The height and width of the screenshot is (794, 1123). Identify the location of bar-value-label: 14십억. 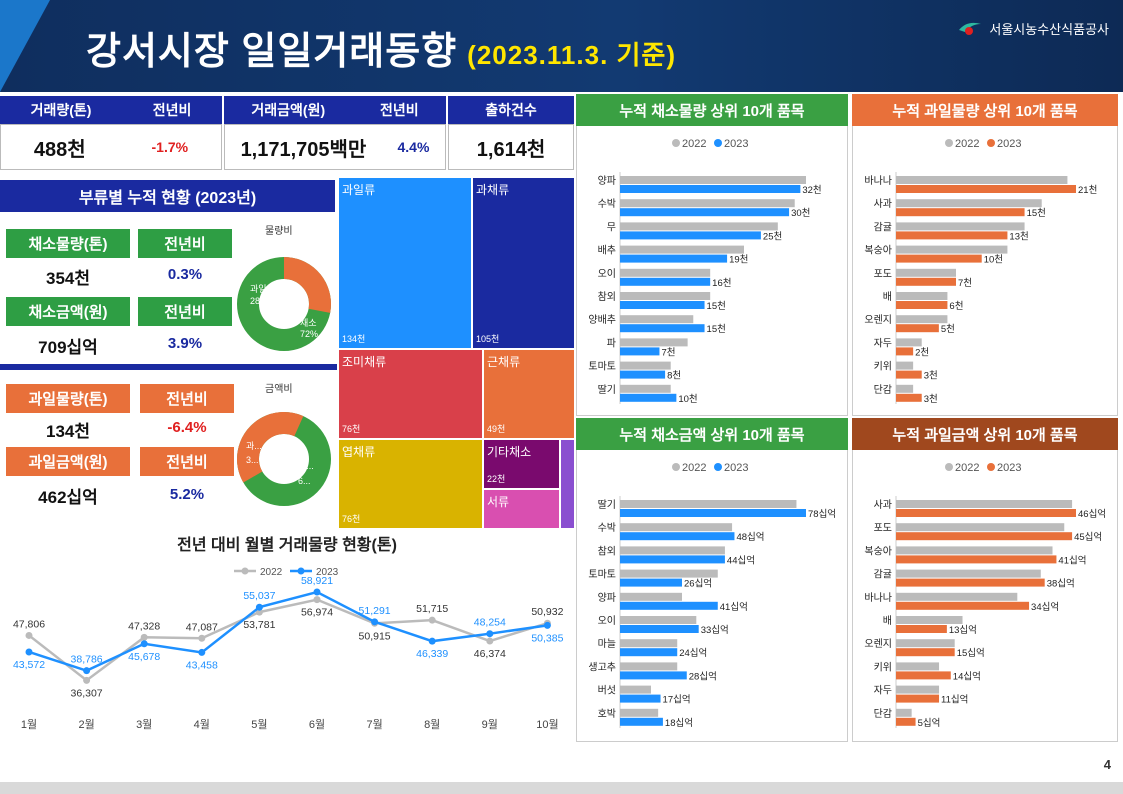
(967, 676).